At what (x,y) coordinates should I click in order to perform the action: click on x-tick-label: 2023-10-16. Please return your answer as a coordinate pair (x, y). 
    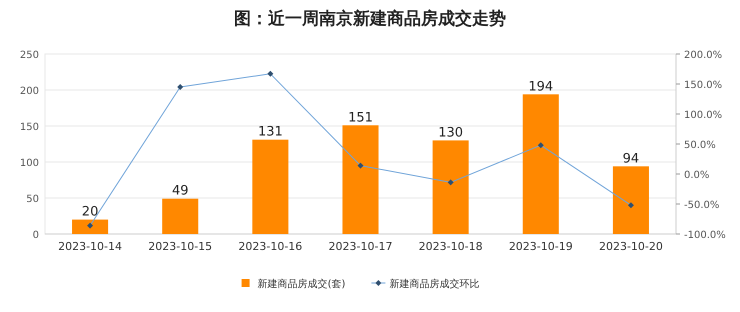
    Looking at the image, I should click on (270, 246).